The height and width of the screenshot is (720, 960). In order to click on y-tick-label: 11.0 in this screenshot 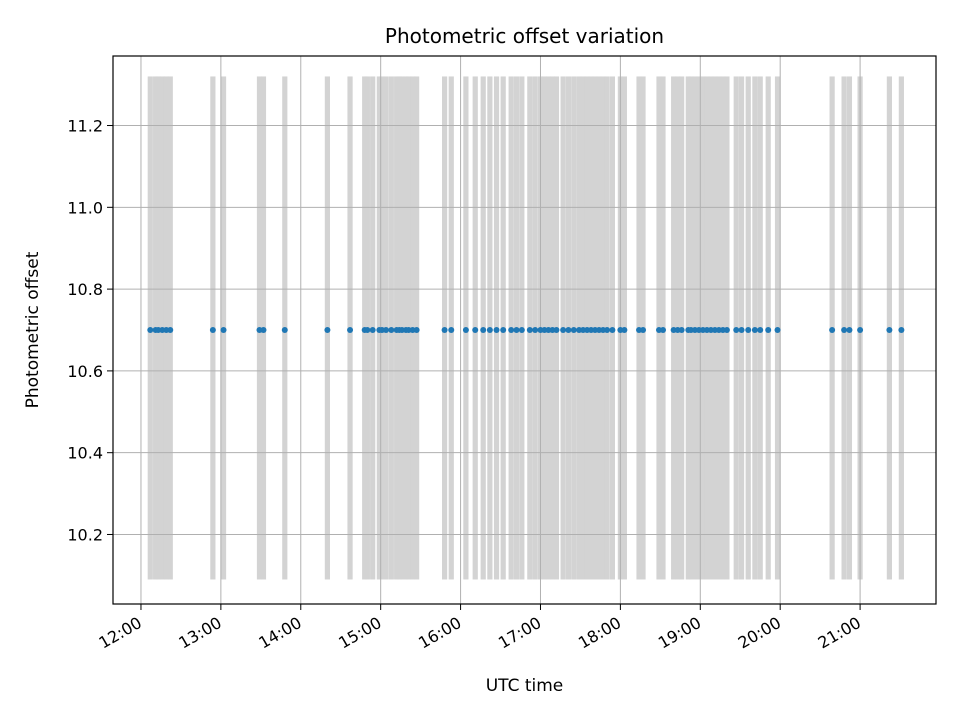, I will do `click(85, 207)`.